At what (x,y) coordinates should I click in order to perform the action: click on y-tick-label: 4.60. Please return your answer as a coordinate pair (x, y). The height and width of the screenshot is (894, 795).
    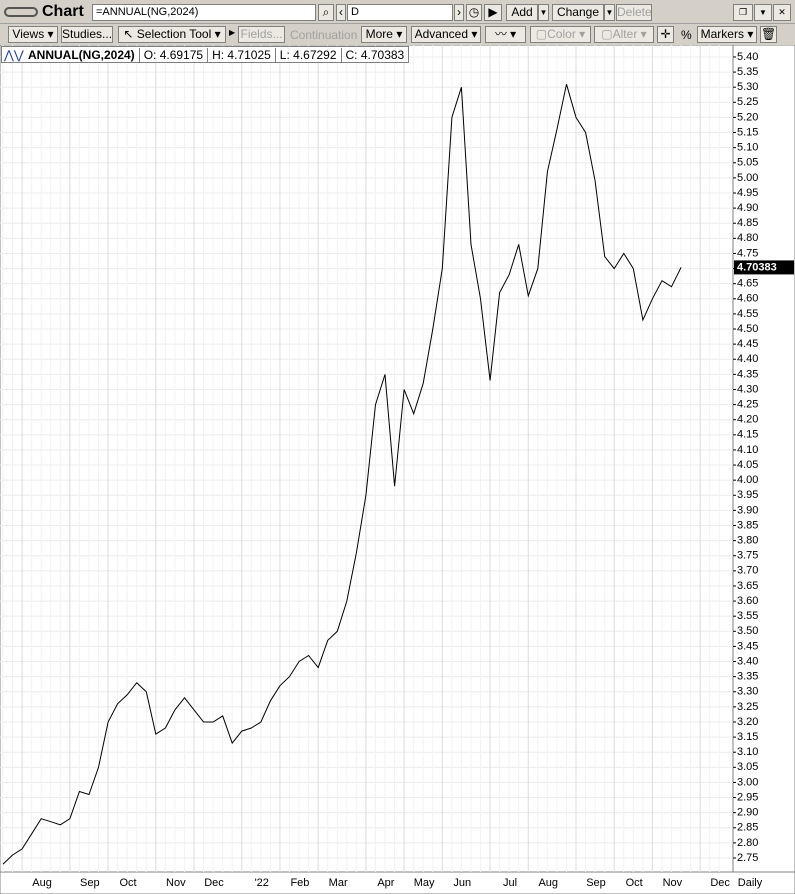
    Looking at the image, I should click on (747, 299).